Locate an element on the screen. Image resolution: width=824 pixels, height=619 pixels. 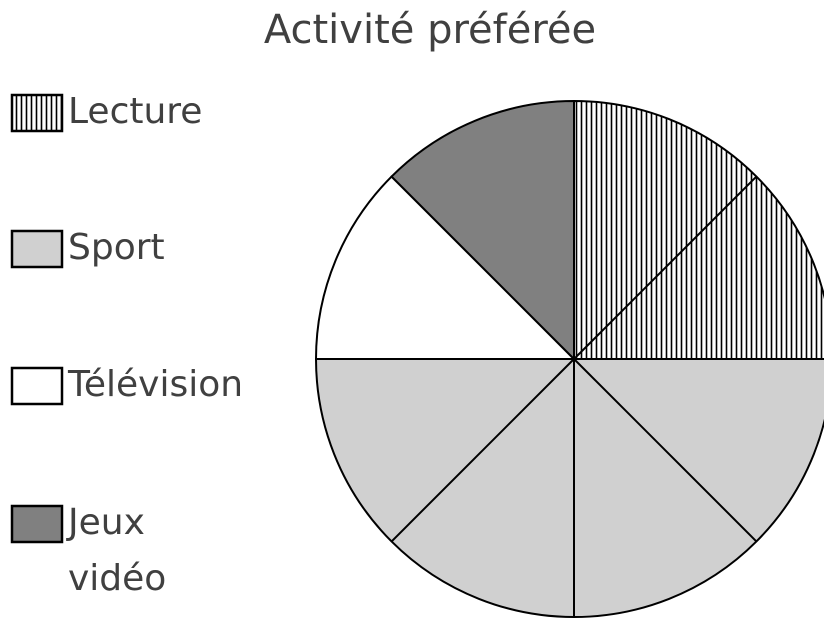
legend-label: Télévision is located at coordinates (155, 384).